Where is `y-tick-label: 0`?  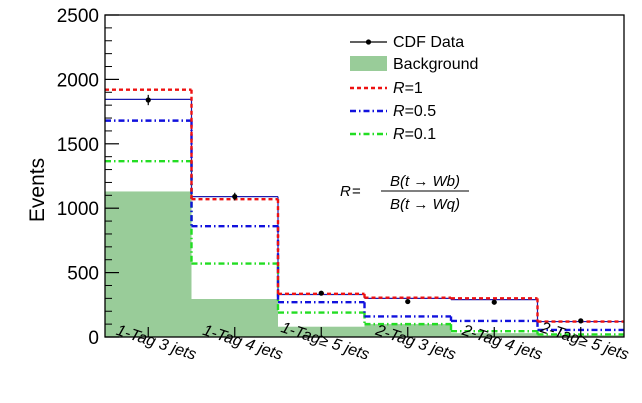 y-tick-label: 0 is located at coordinates (93, 338).